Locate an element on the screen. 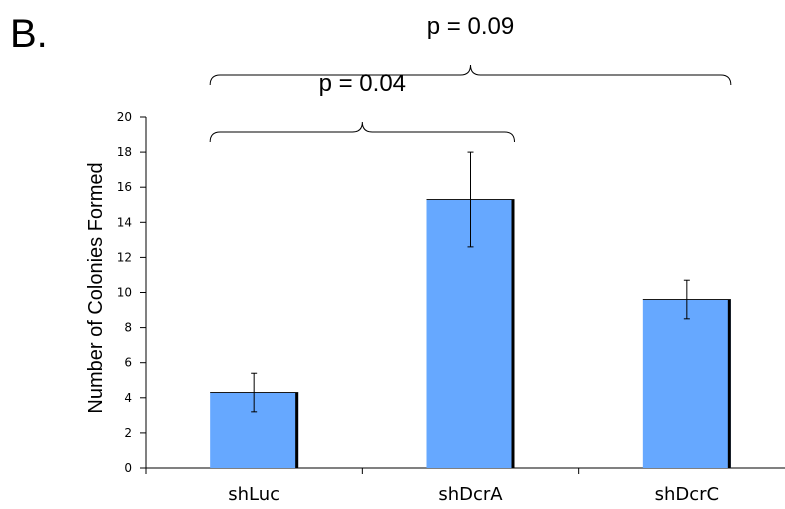 The width and height of the screenshot is (785, 509). y-tick-label: 2 is located at coordinates (128, 433).